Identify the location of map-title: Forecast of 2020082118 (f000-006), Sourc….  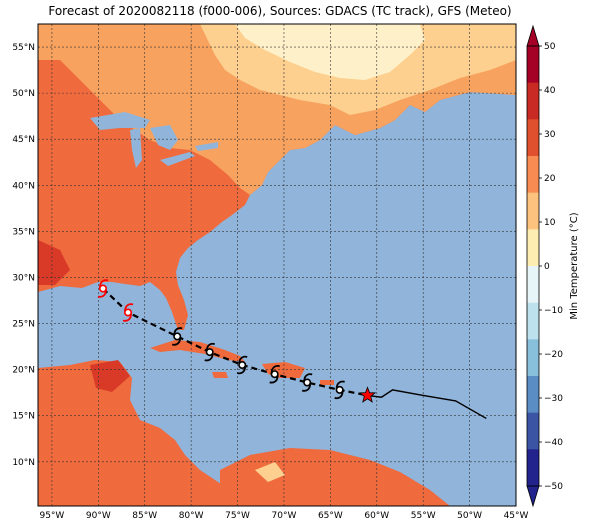
(280, 11).